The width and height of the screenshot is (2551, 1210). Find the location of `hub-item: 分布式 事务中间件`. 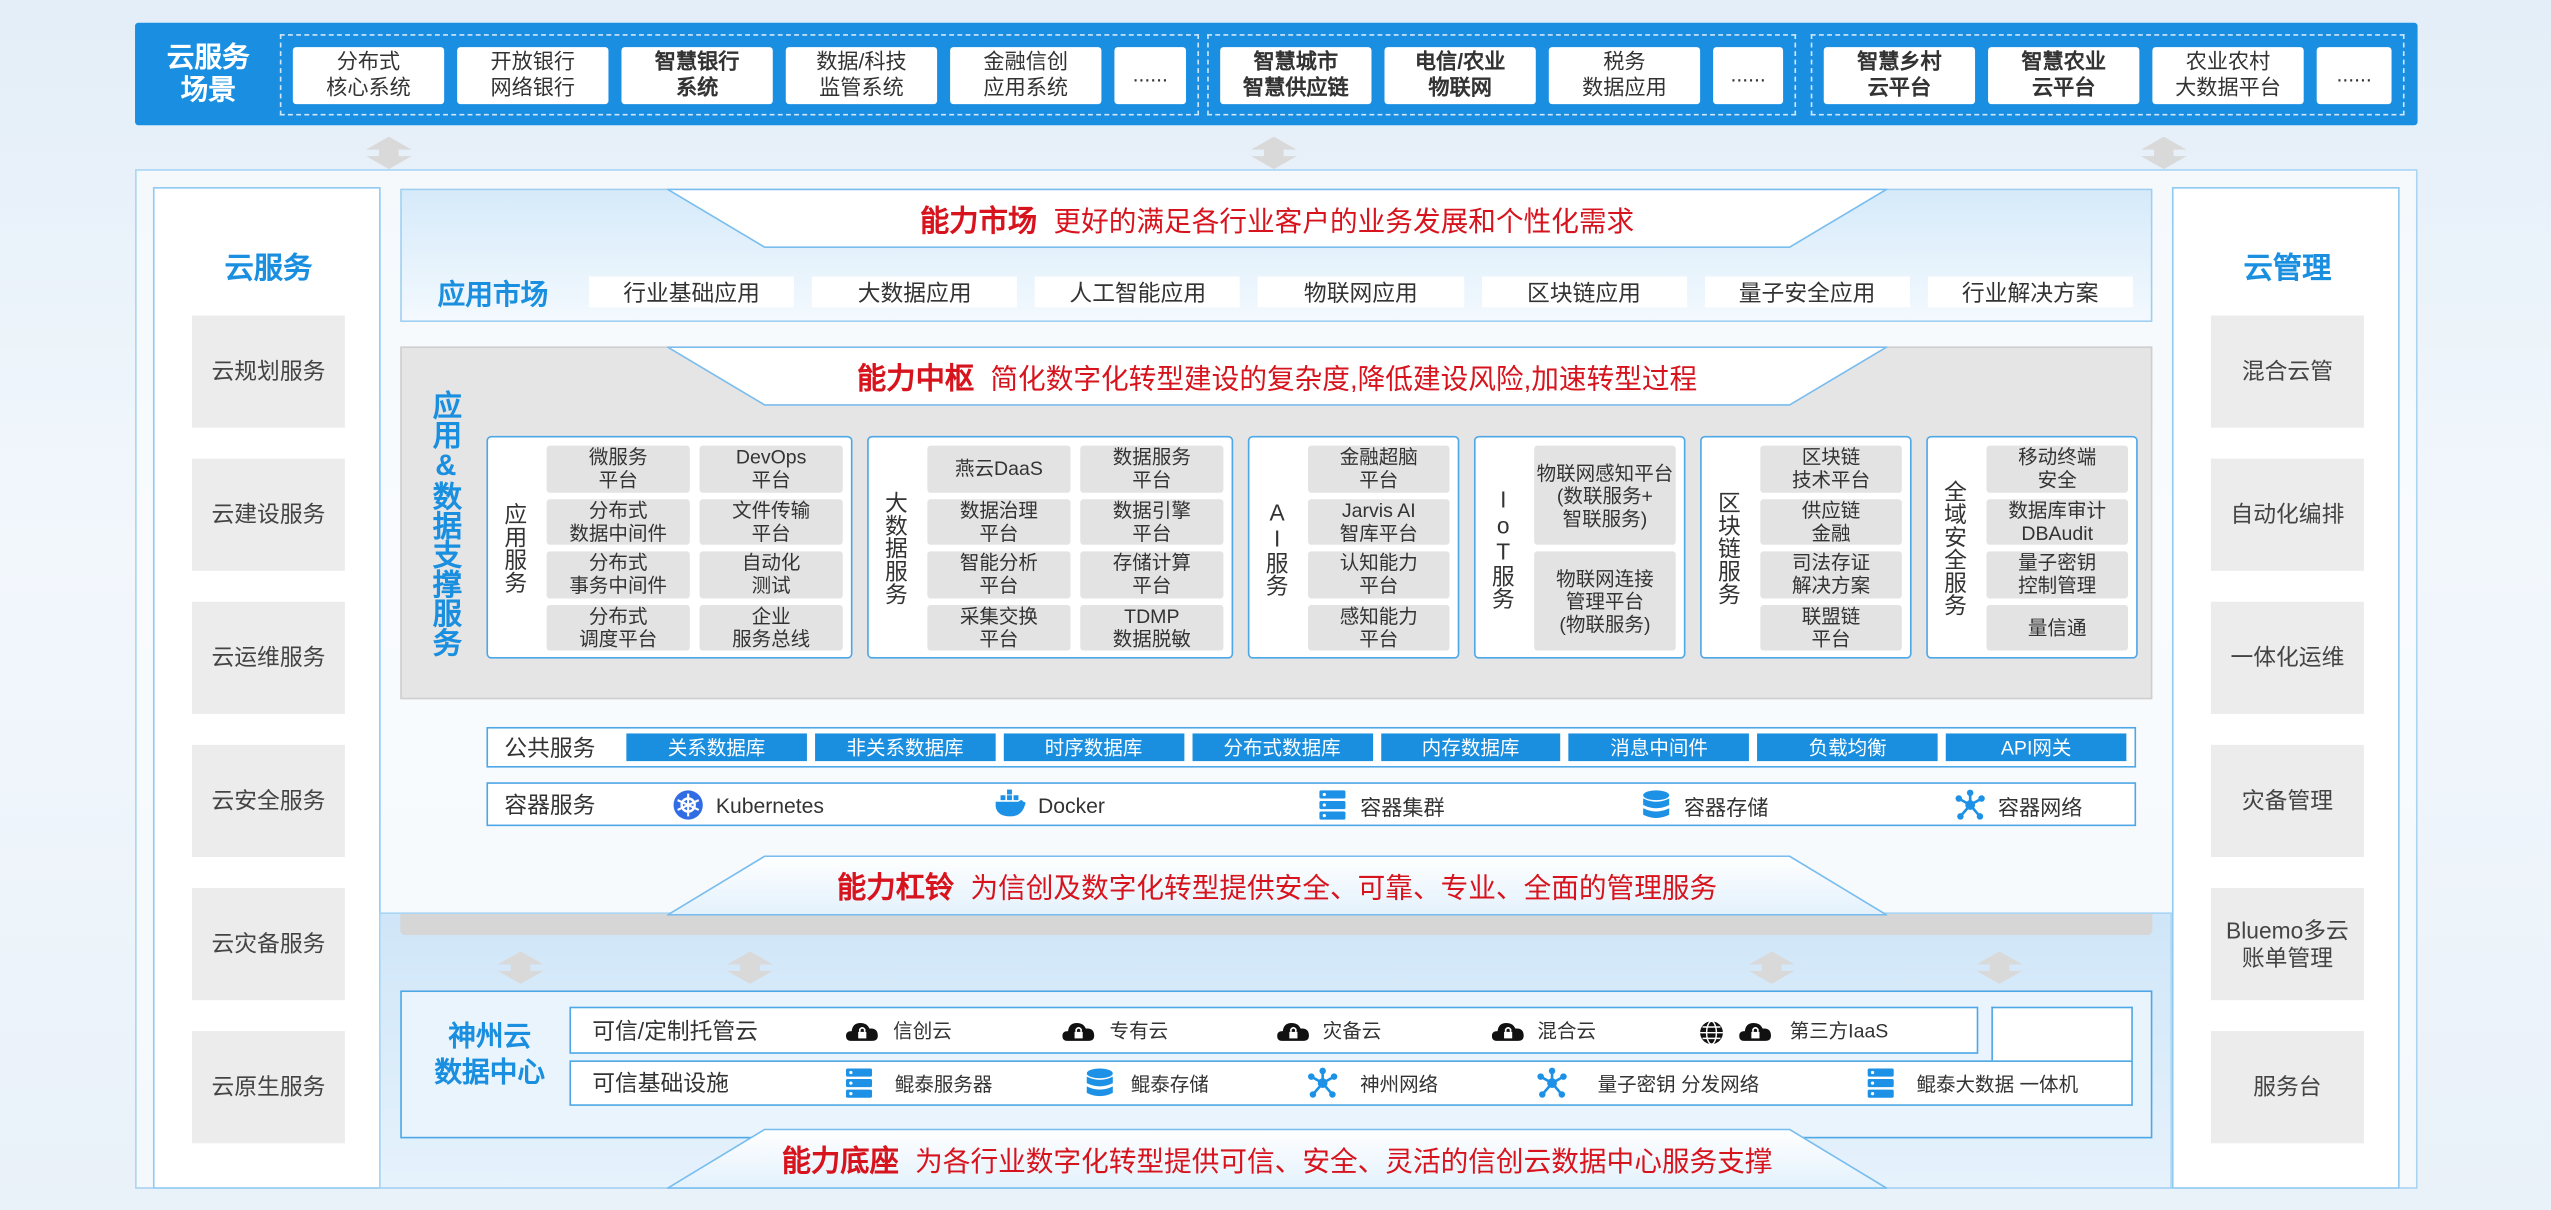

hub-item: 分布式 事务中间件 is located at coordinates (618, 574).